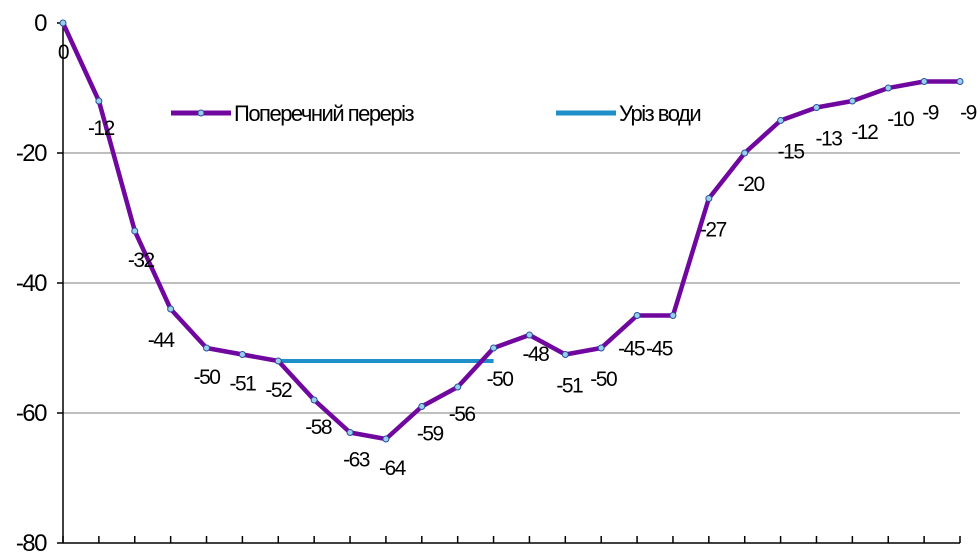 The width and height of the screenshot is (977, 552). What do you see at coordinates (318, 427) in the screenshot?
I see `data-label: -58` at bounding box center [318, 427].